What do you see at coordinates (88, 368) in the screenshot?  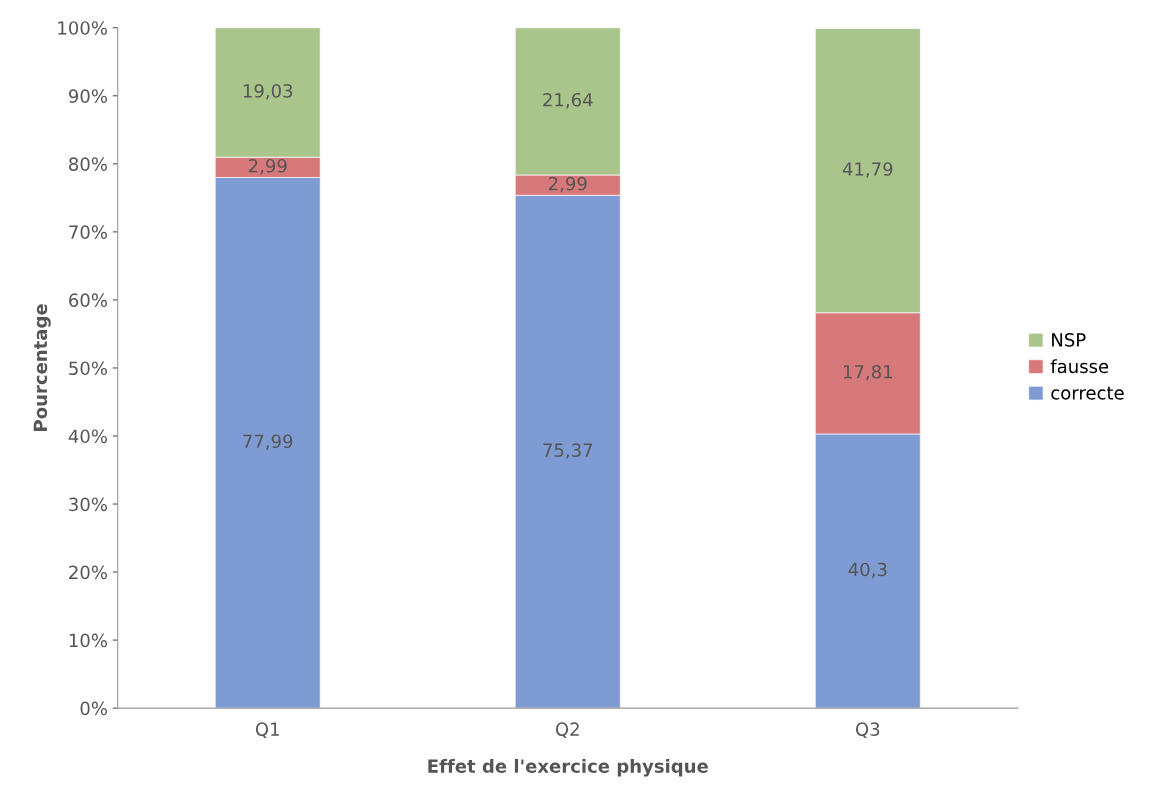 I see `y-tick-label: 50%` at bounding box center [88, 368].